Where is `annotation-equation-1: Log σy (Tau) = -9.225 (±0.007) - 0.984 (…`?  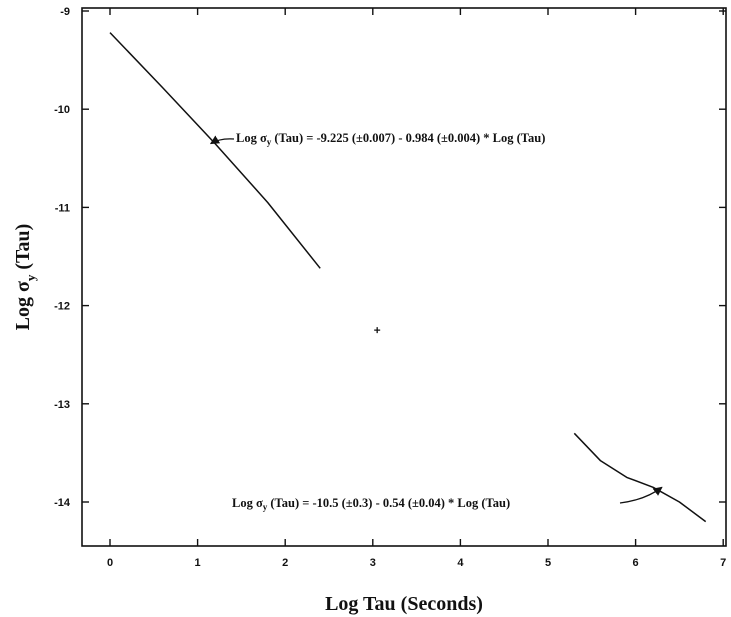
annotation-equation-1: Log σy (Tau) = -9.225 (±0.007) - 0.984 (… is located at coordinates (390, 139).